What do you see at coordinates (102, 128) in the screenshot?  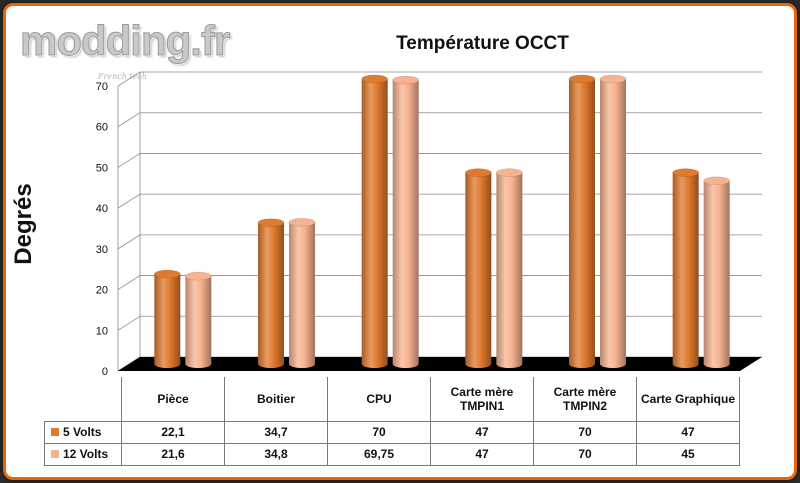 I see `y-tick-label: 60` at bounding box center [102, 128].